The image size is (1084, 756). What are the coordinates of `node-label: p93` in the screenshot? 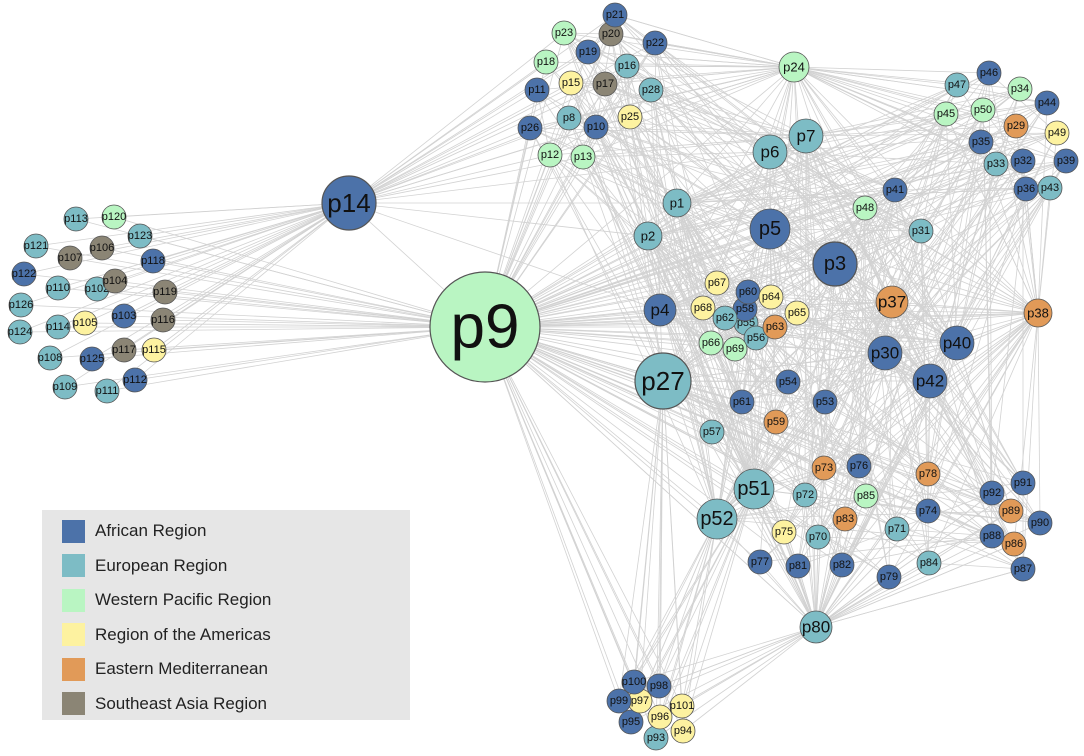 It's located at (656, 738).